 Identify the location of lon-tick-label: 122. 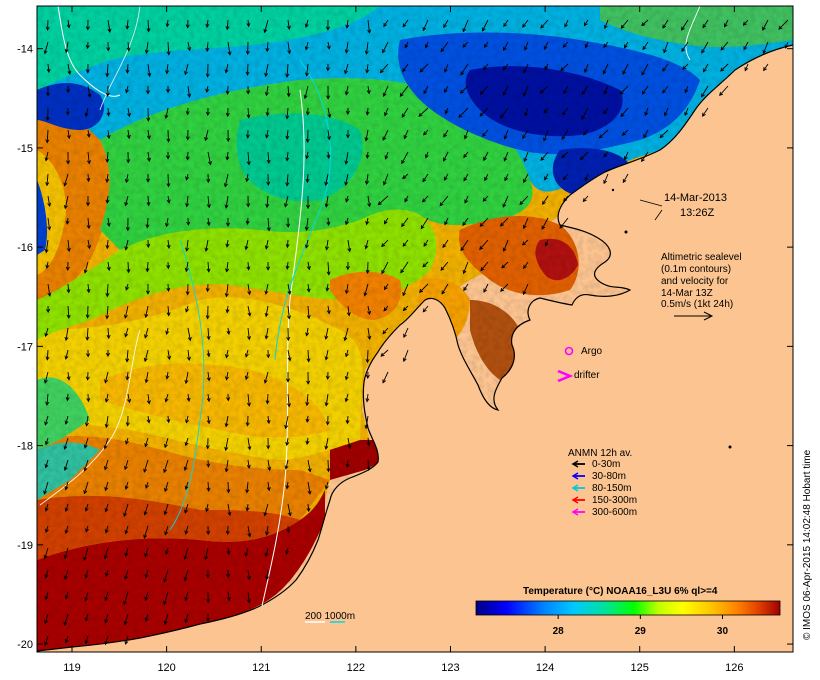
(356, 668).